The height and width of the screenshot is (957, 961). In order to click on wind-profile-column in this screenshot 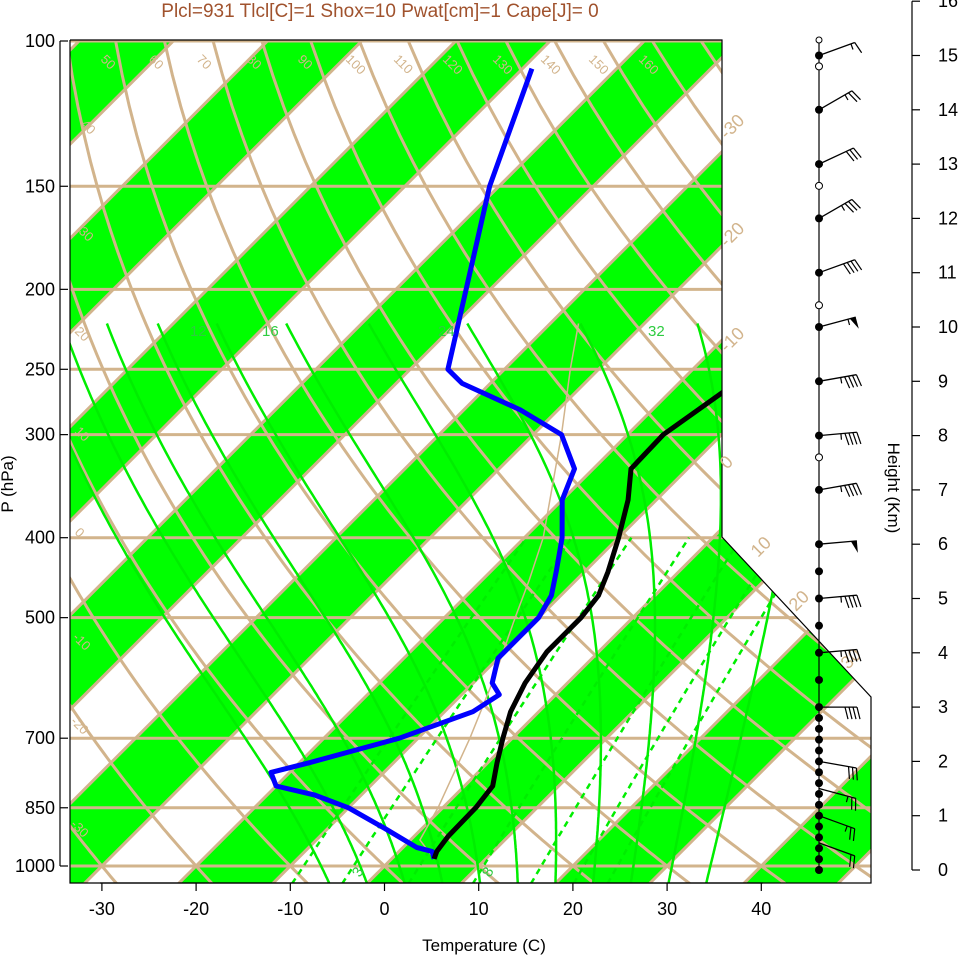, I will do `click(839, 455)`.